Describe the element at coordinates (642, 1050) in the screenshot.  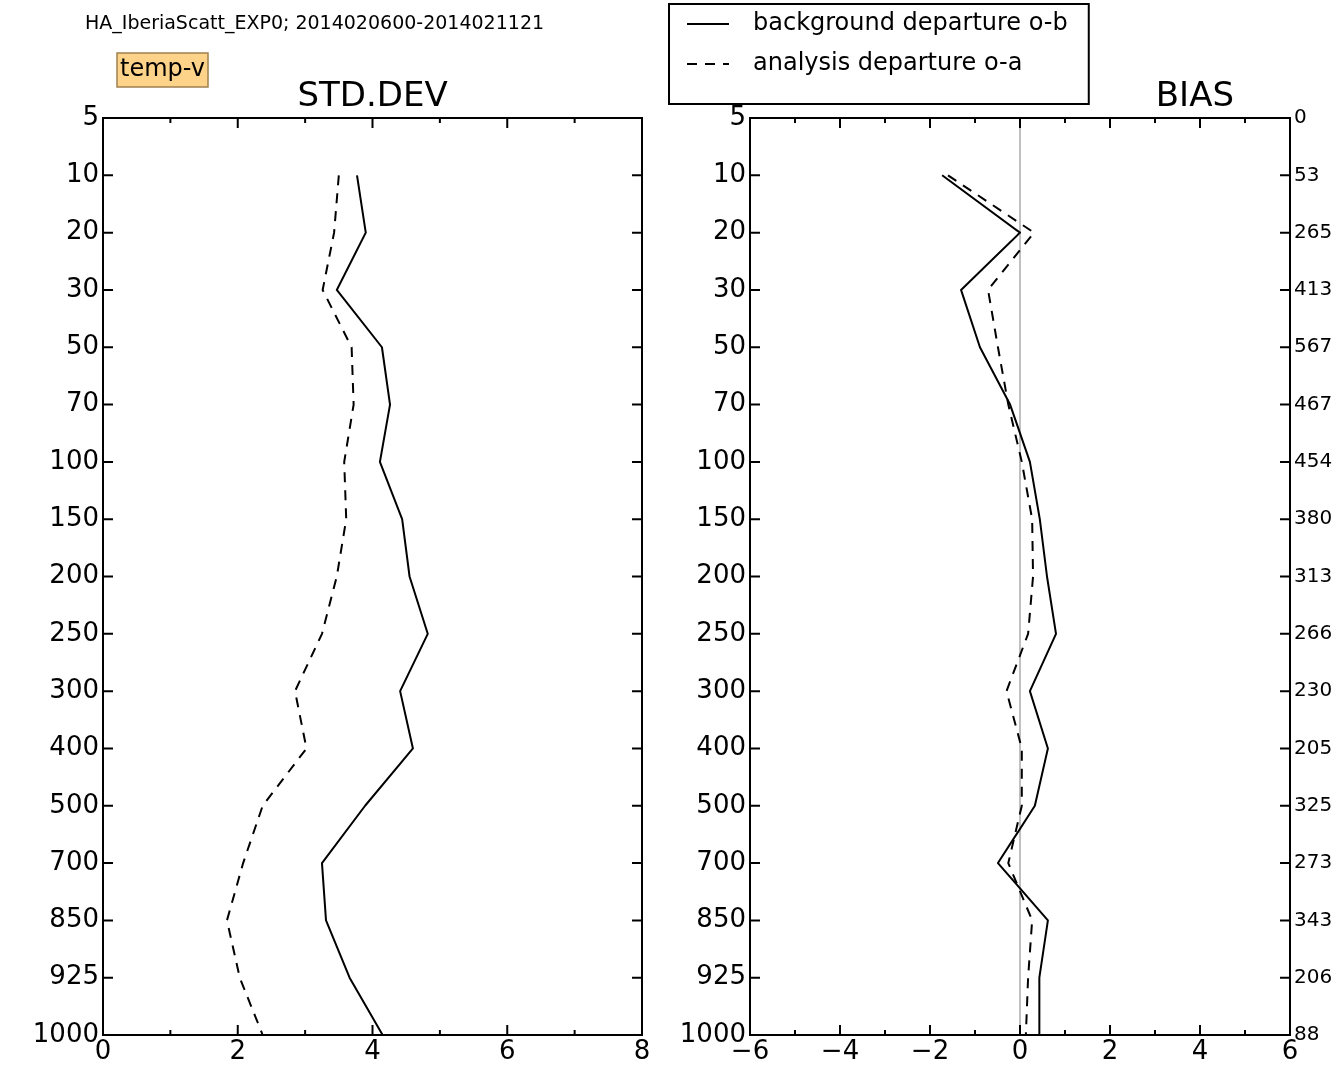
I see `x-tick-label: 8` at that location.